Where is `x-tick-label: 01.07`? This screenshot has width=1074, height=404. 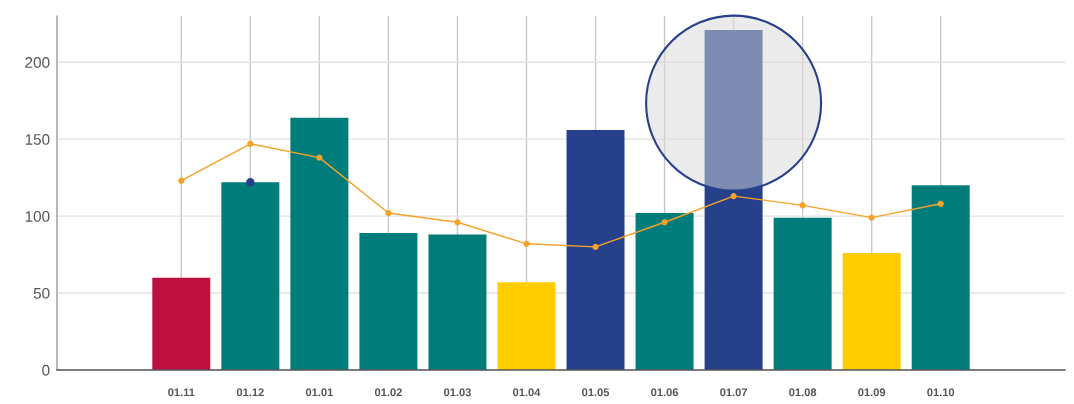
x-tick-label: 01.07 is located at coordinates (734, 392).